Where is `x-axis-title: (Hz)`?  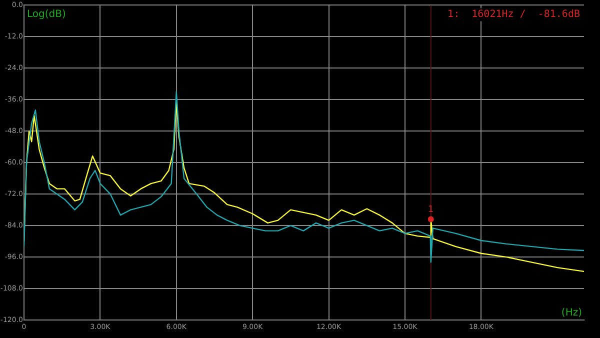 x-axis-title: (Hz) is located at coordinates (571, 313).